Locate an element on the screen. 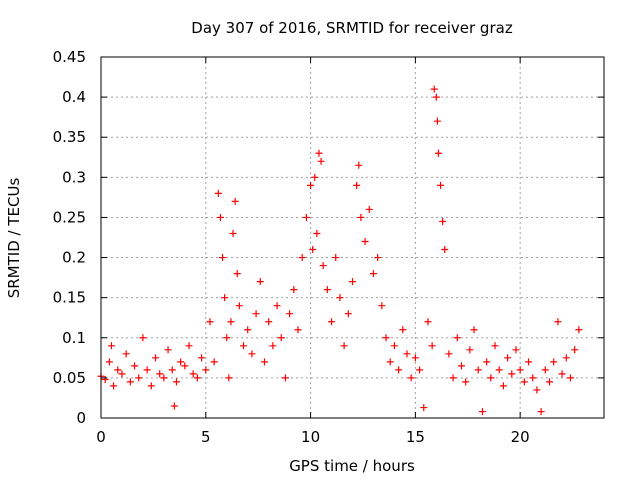  y-tick-label: 0 is located at coordinates (81, 418).